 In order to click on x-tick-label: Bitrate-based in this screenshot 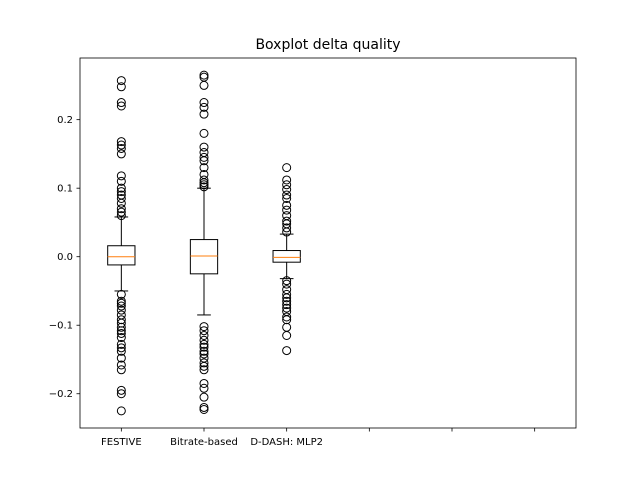, I will do `click(204, 442)`.